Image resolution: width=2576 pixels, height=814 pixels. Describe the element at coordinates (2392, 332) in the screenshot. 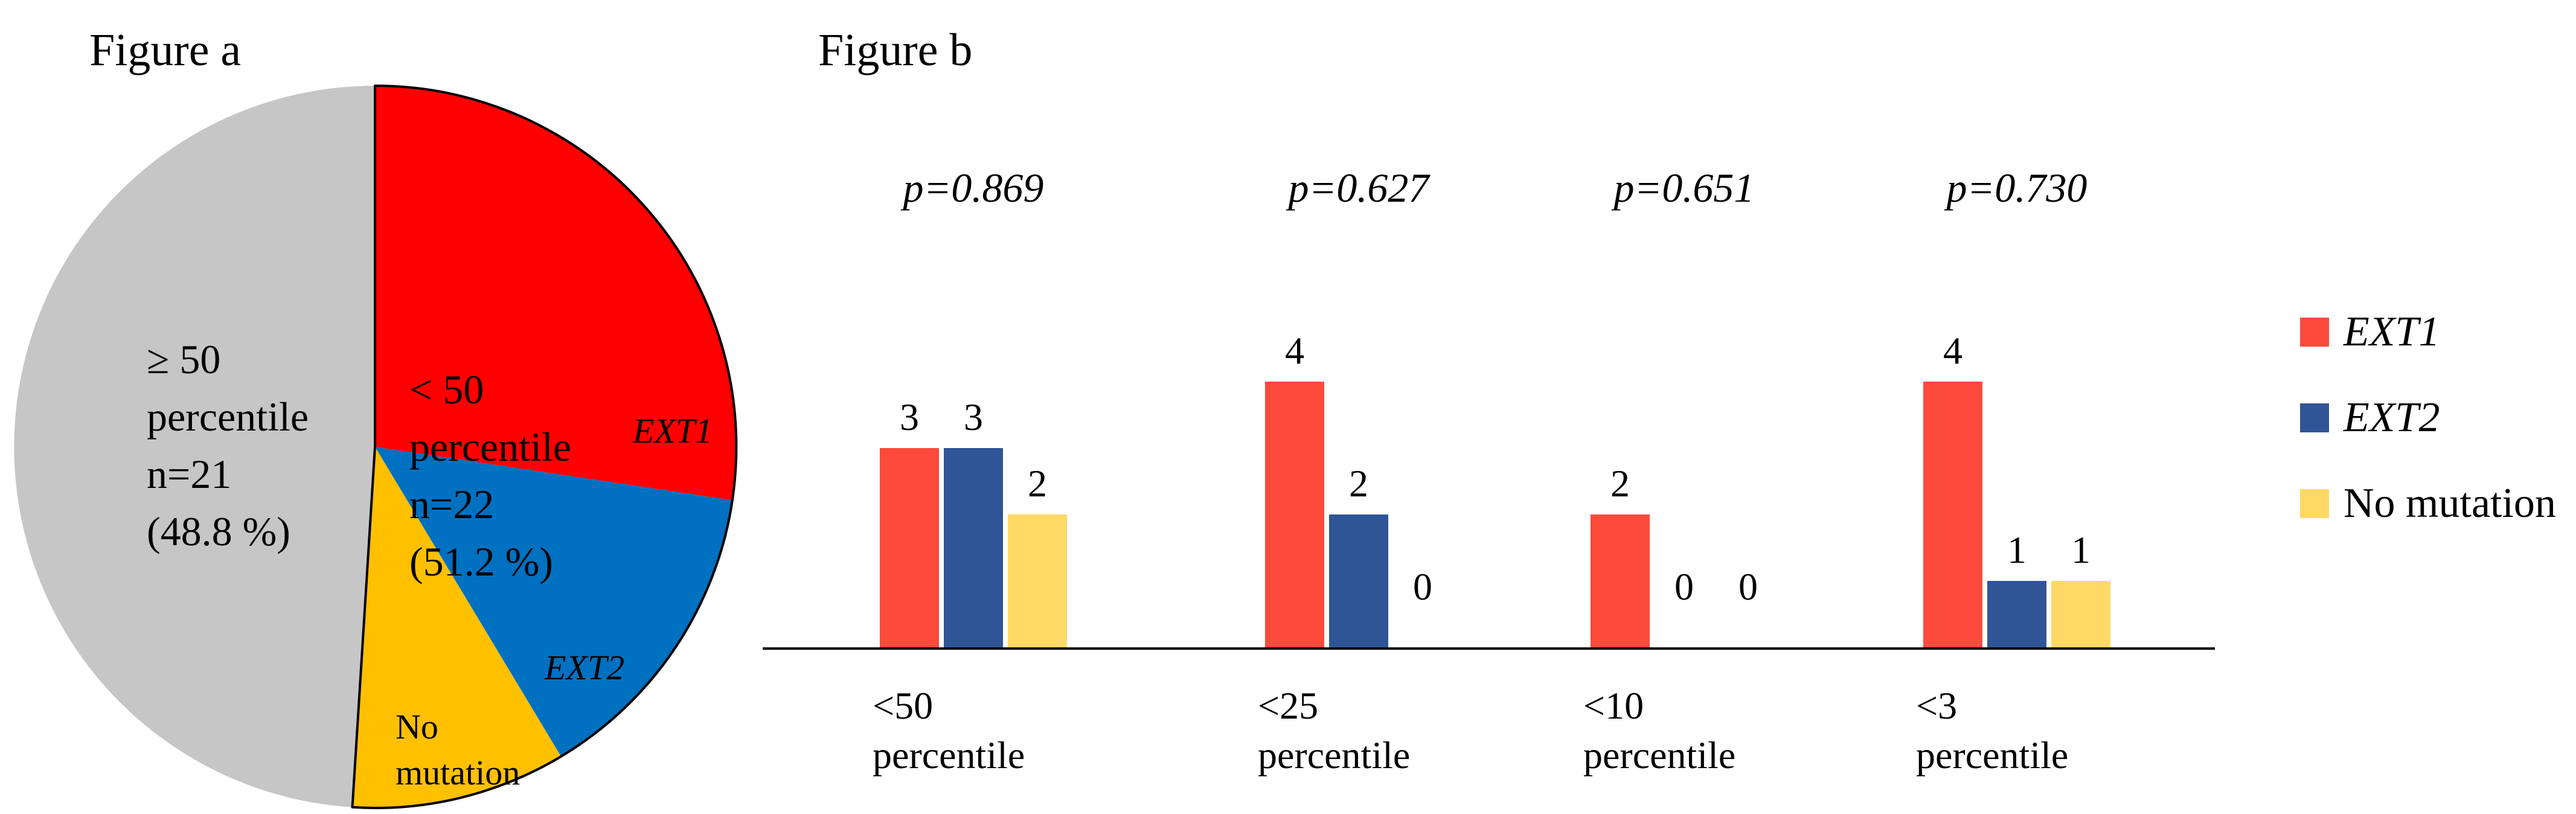

I see `legend-label-ext1: EXT1` at that location.